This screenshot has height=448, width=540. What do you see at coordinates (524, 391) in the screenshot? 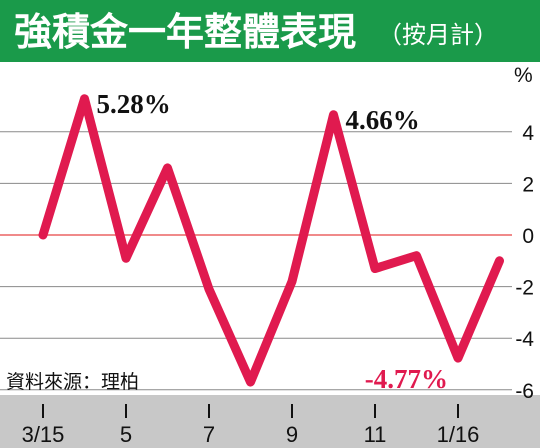
I see `y-tick-label: -6` at bounding box center [524, 391].